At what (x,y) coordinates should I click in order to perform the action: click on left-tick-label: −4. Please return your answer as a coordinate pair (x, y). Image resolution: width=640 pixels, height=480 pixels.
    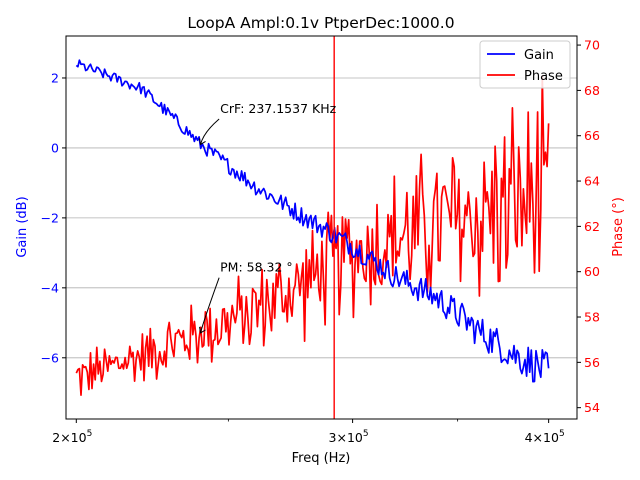
    Looking at the image, I should click on (50, 287).